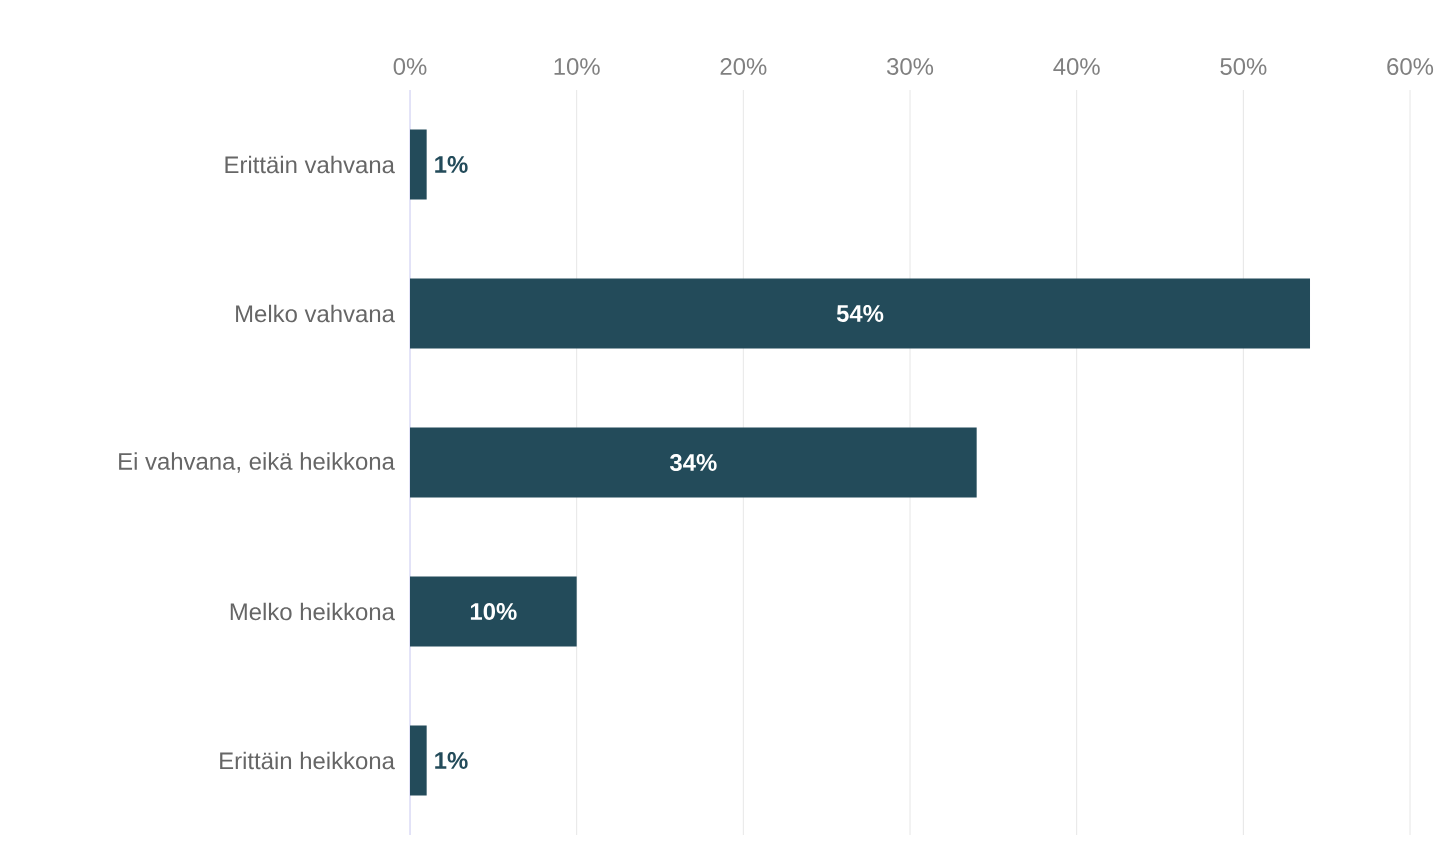  What do you see at coordinates (1076, 66) in the screenshot?
I see `x-tick-label: 40%` at bounding box center [1076, 66].